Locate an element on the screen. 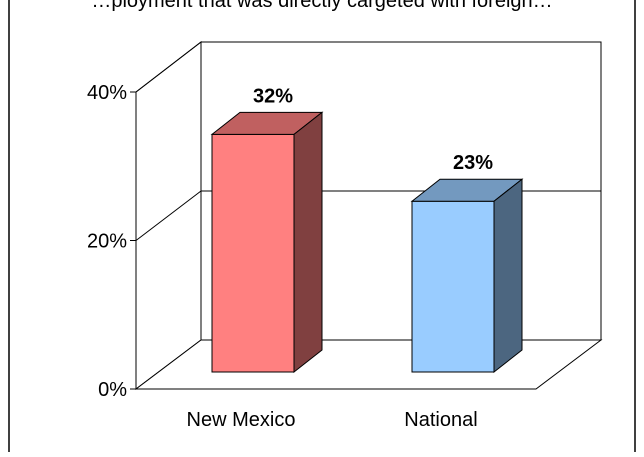 This screenshot has width=644, height=457. x-axis-labels: New Mexico National is located at coordinates (332, 420).